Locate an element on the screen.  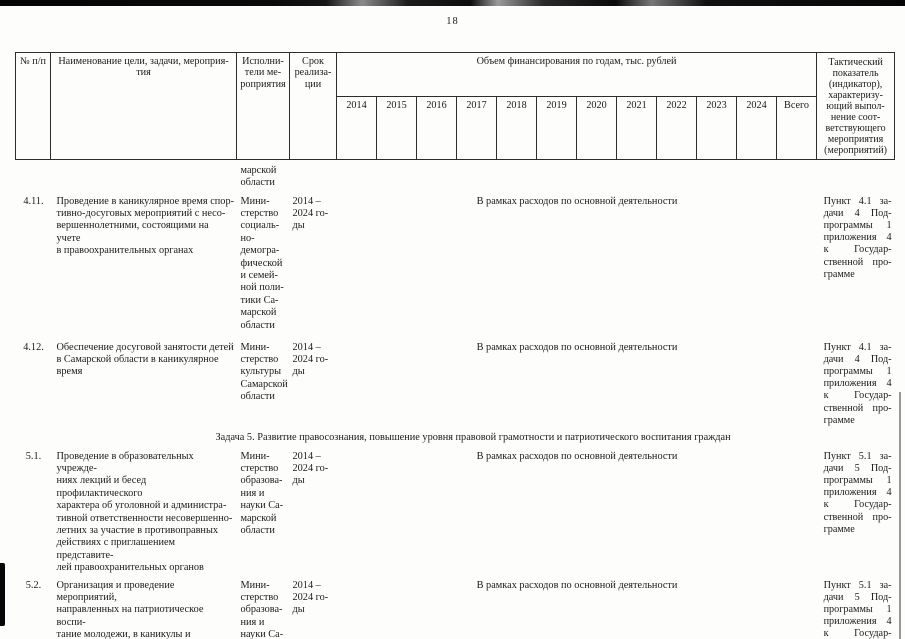
header-year-2015: 2015 is located at coordinates (396, 128).